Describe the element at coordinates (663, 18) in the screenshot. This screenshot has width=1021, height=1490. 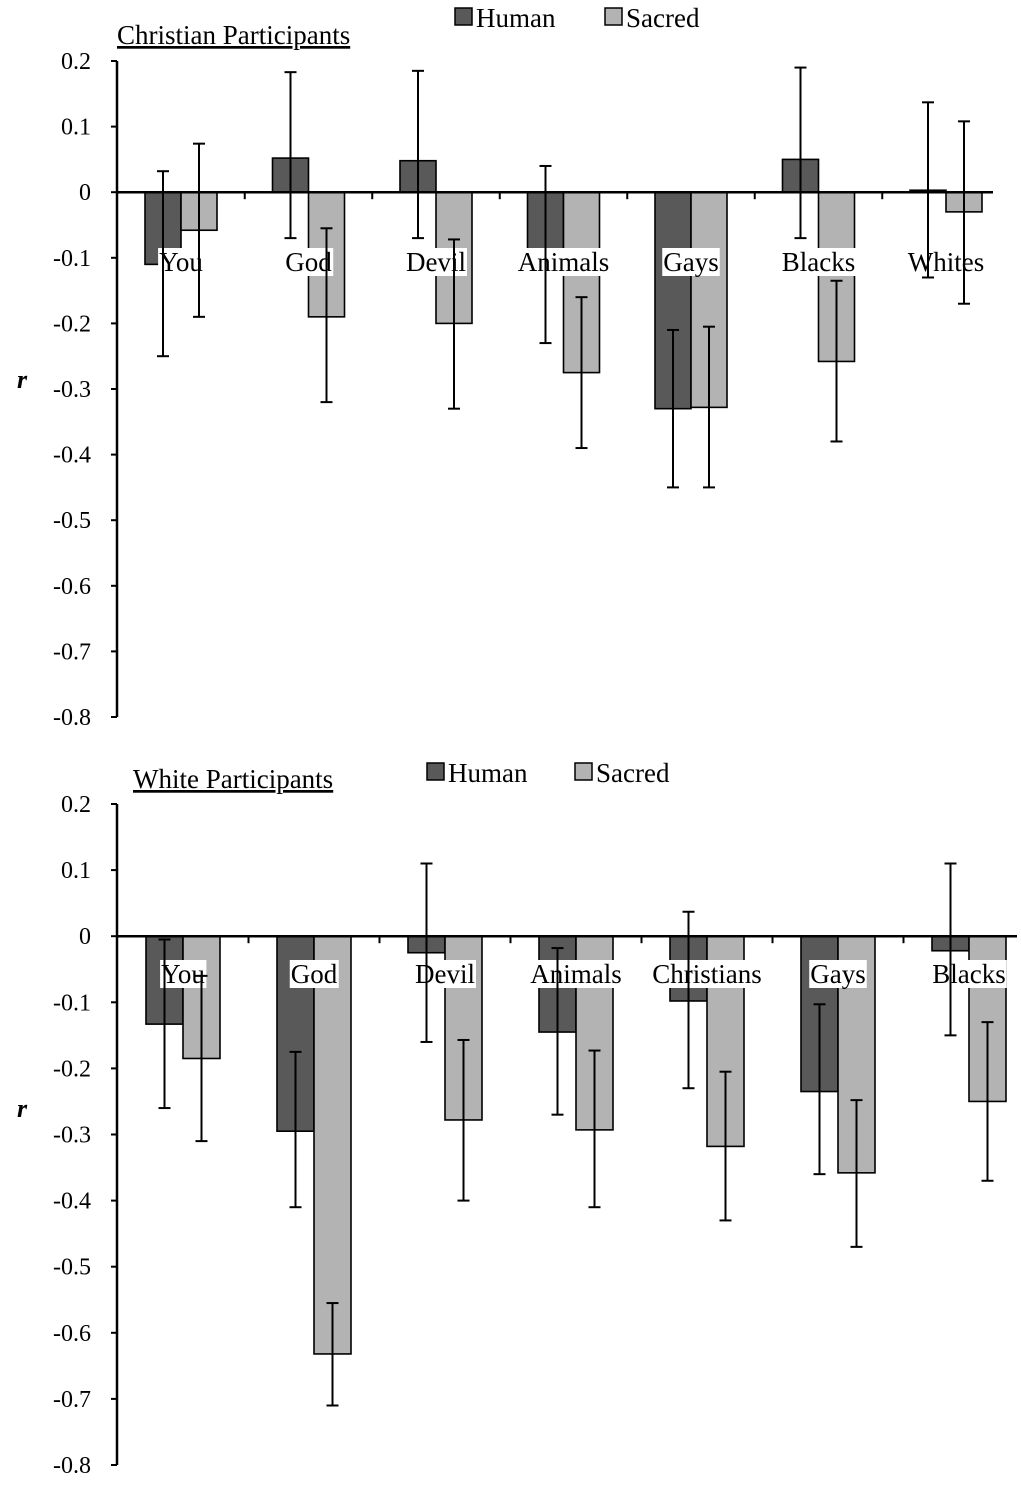
I see `legend-label-sacred: Sacred` at that location.